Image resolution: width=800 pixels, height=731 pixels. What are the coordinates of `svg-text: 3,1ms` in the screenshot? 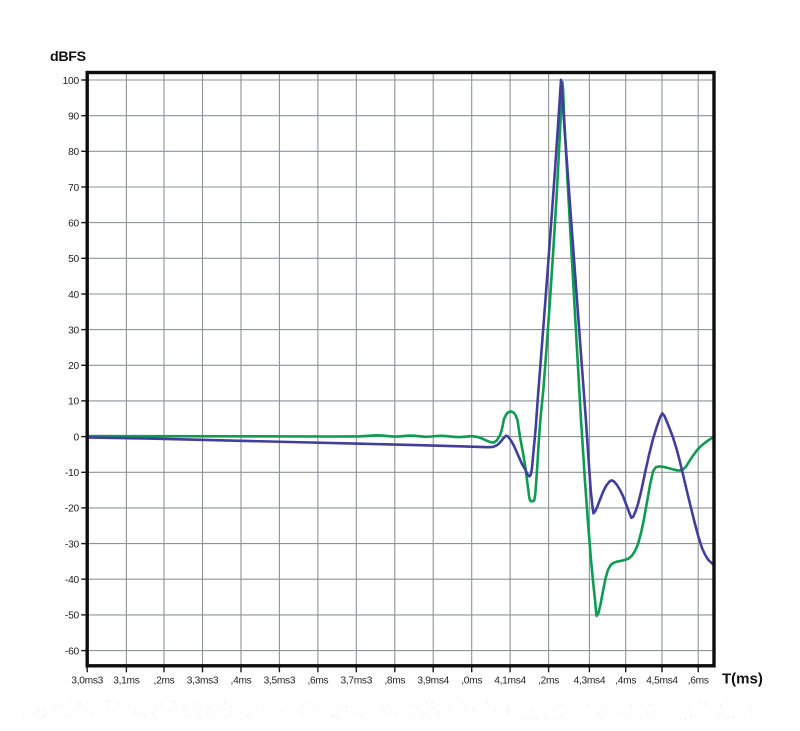 It's located at (126, 681).